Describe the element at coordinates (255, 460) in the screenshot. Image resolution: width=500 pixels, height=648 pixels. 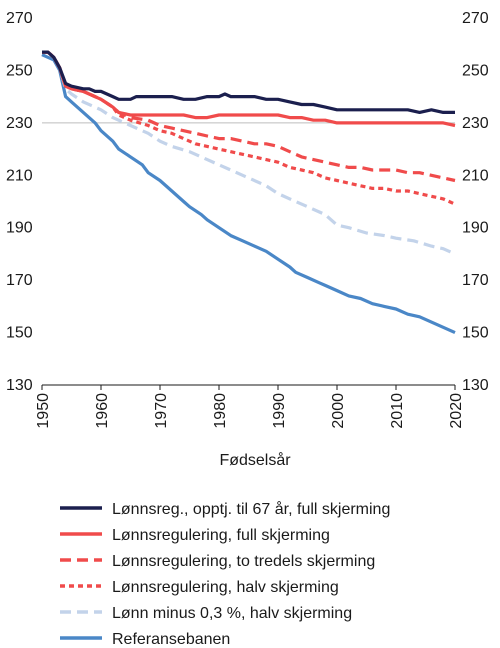
I see `x-axis-title: Fødselsår` at that location.